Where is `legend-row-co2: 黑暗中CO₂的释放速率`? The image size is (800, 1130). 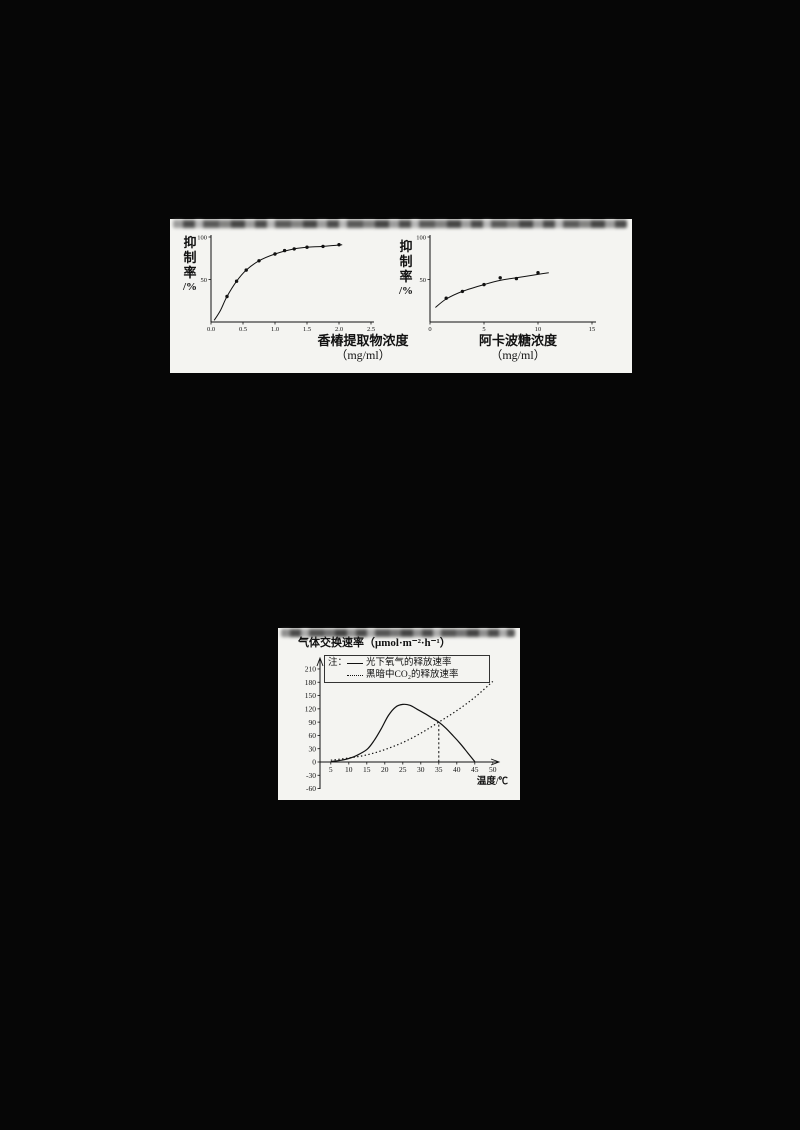 legend-row-co2: 黑暗中CO₂的释放速率 is located at coordinates (407, 675).